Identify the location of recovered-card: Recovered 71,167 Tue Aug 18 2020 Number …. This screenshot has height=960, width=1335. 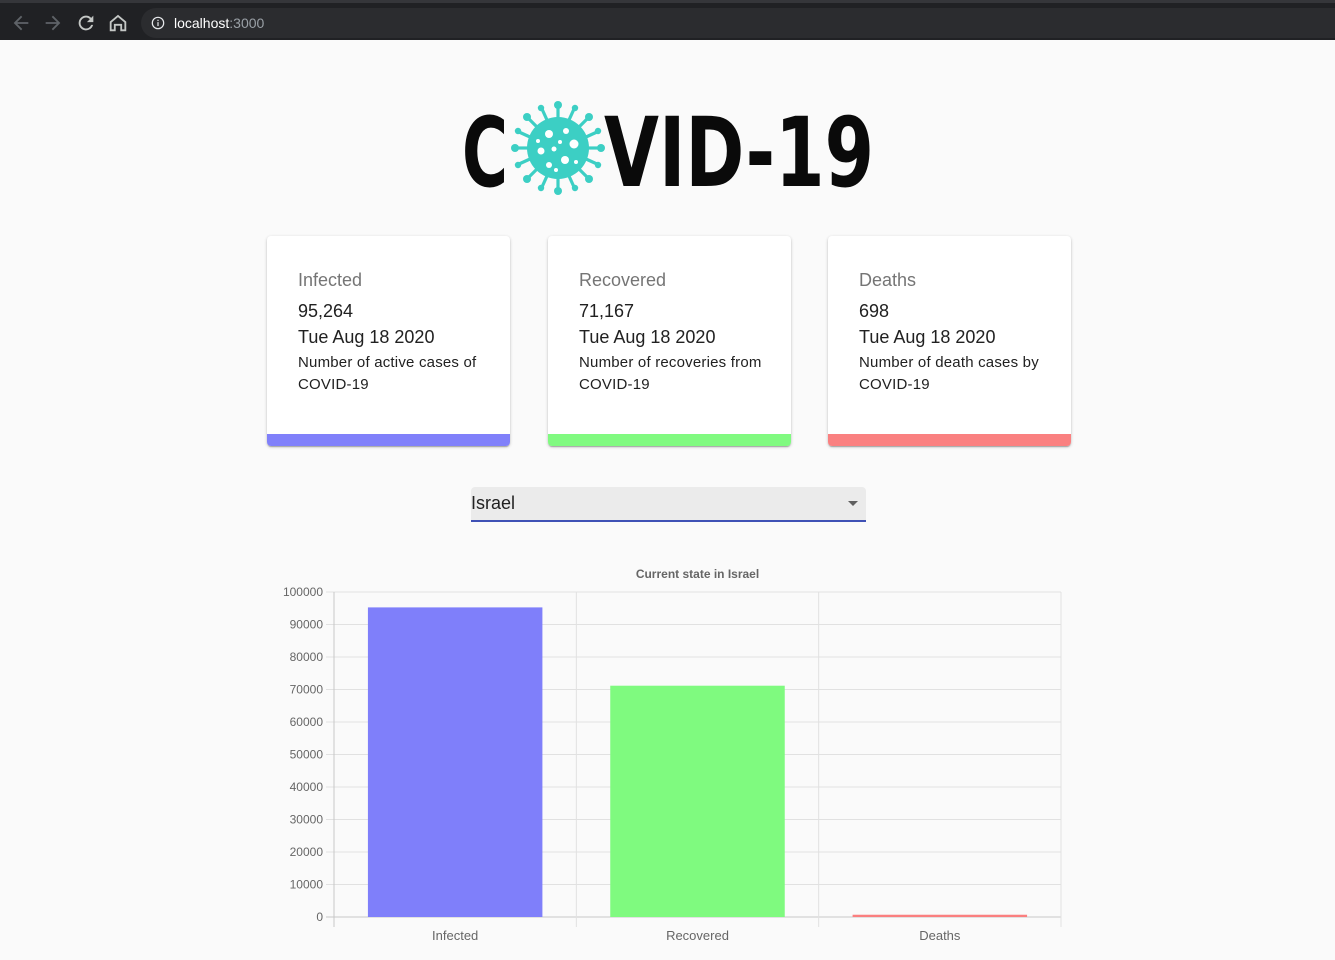
(669, 341).